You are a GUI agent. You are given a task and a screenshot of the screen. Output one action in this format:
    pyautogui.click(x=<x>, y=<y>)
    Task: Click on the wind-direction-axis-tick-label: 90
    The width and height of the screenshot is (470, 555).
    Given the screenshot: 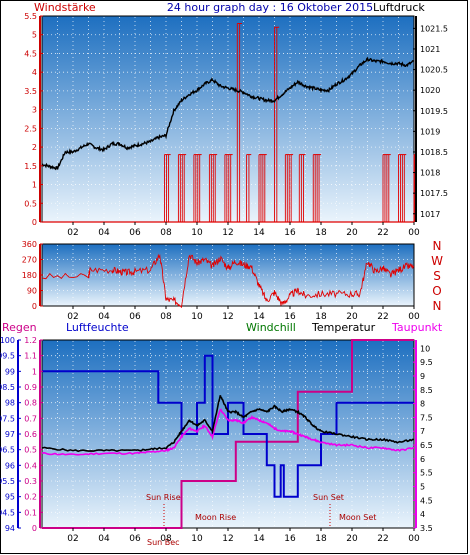 What is the action you would take?
    pyautogui.click(x=32, y=291)
    